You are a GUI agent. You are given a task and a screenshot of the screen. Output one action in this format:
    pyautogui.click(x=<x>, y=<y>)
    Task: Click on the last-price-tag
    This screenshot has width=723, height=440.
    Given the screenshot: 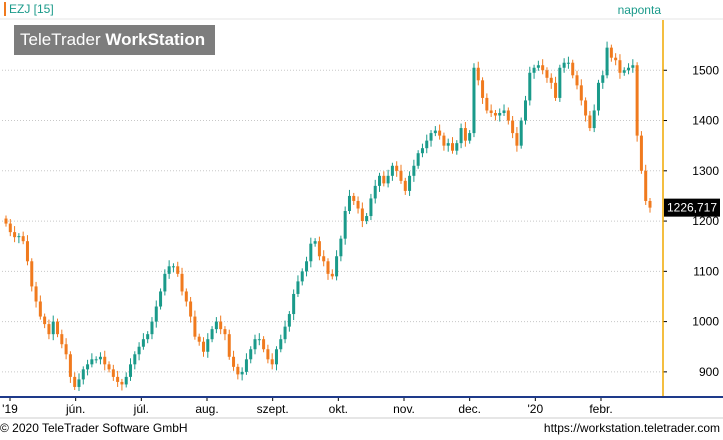 What is the action you would take?
    pyautogui.click(x=692, y=207)
    